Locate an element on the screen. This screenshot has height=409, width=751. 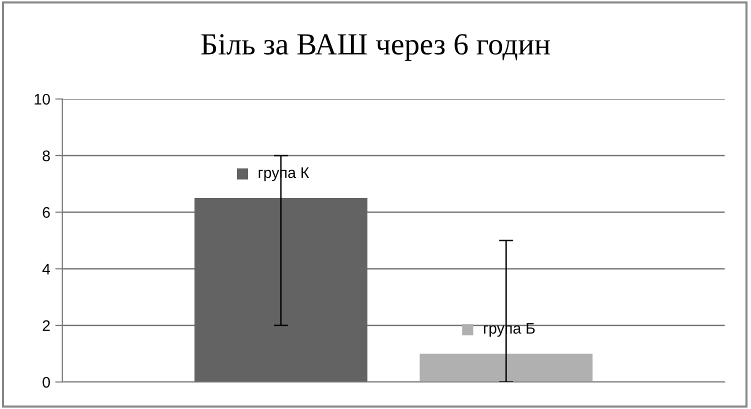
y-tick-label: 8 is located at coordinates (46, 156).